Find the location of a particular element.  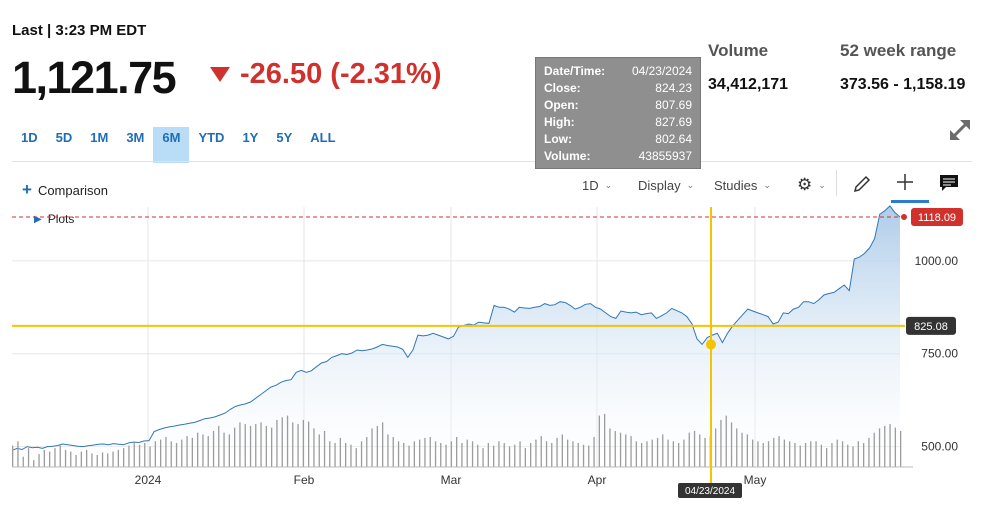

settings-dropdown: ⚙ ⌄ is located at coordinates (811, 185).